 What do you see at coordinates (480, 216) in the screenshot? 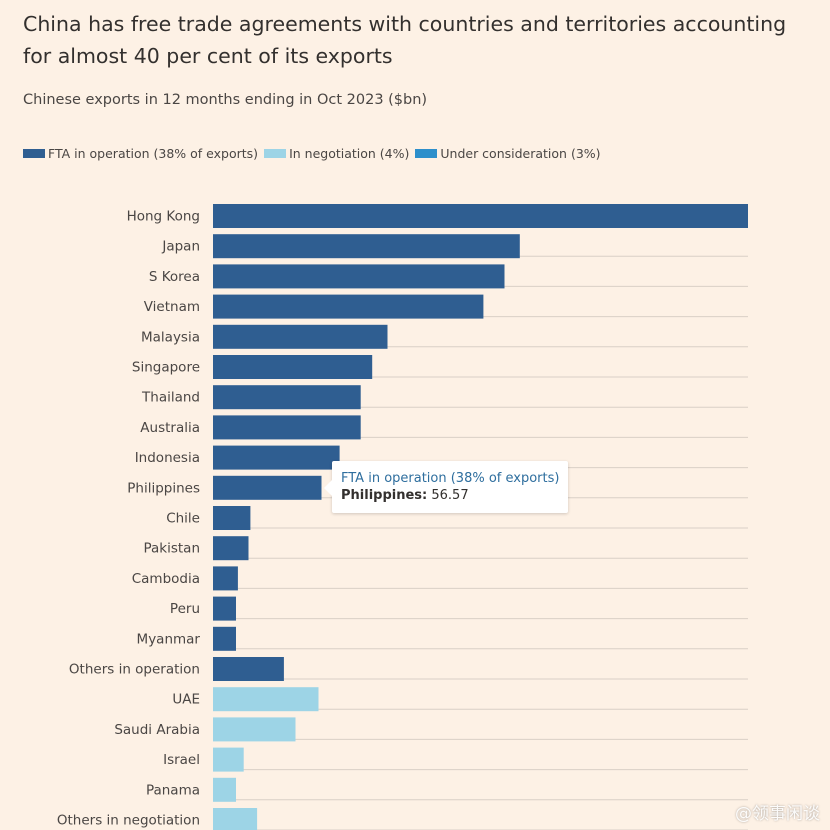
I see `bar-hong-kong` at bounding box center [480, 216].